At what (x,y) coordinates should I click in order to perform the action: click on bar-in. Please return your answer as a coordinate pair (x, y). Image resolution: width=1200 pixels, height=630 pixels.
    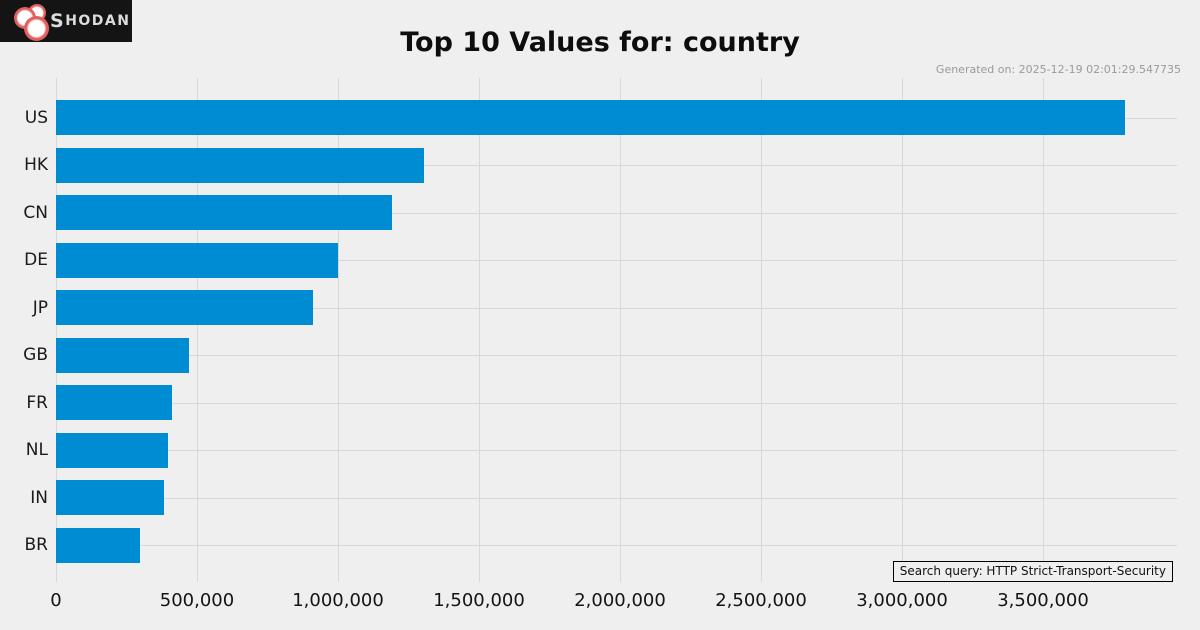
    Looking at the image, I should click on (110, 497).